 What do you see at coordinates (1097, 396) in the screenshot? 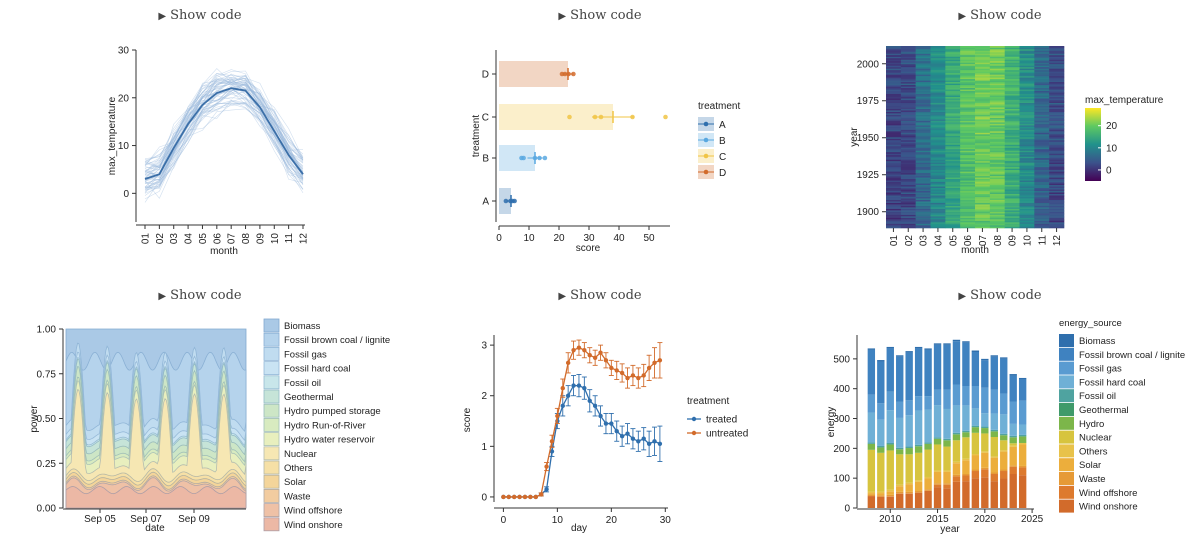
I see `legend-label: Fossil oil` at bounding box center [1097, 396].